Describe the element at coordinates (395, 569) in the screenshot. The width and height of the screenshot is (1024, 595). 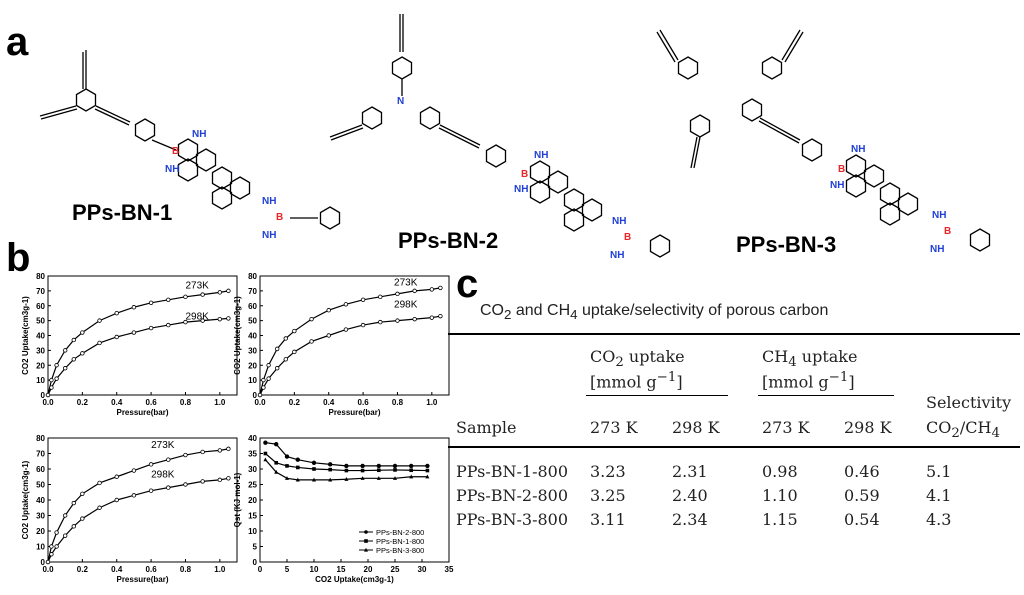
I see `x-tick-label: 25` at that location.